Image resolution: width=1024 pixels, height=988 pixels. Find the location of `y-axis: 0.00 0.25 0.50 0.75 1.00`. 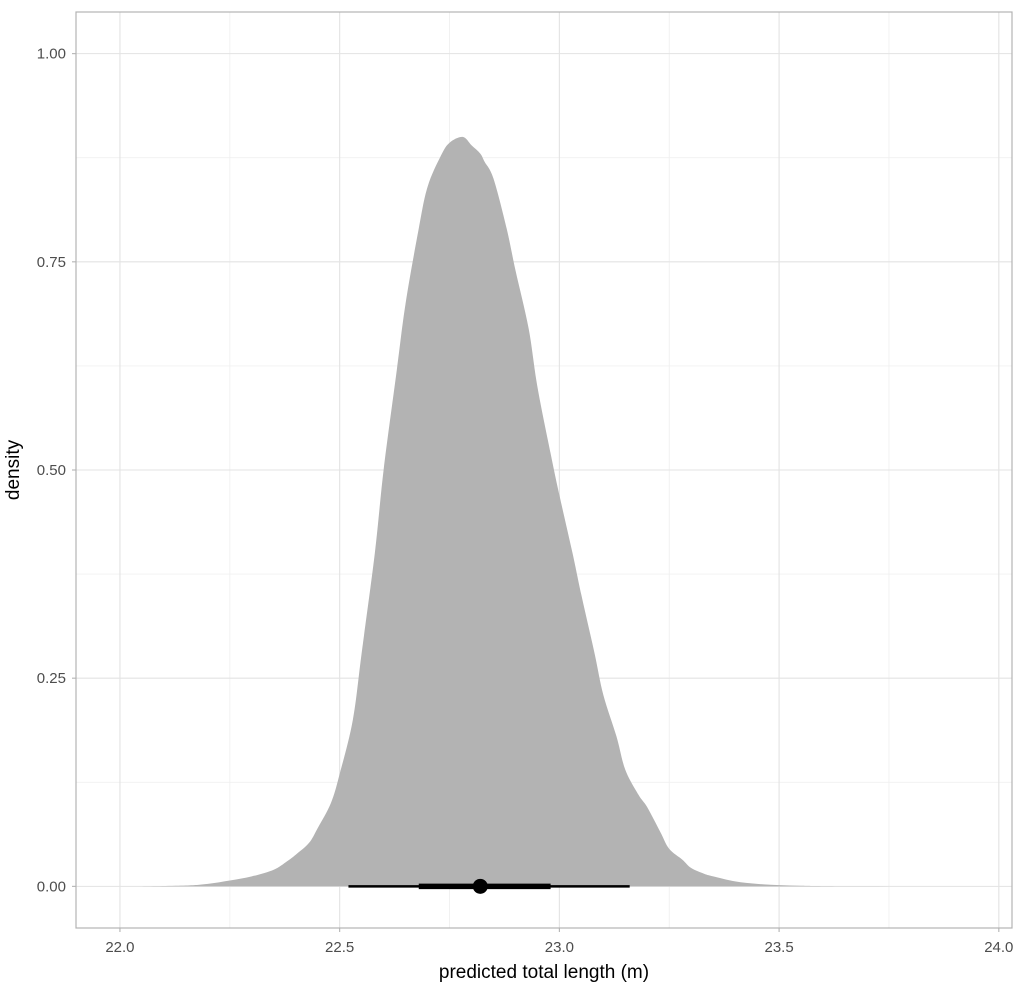

y-axis: 0.00 0.25 0.50 0.75 1.00 is located at coordinates (56, 470).